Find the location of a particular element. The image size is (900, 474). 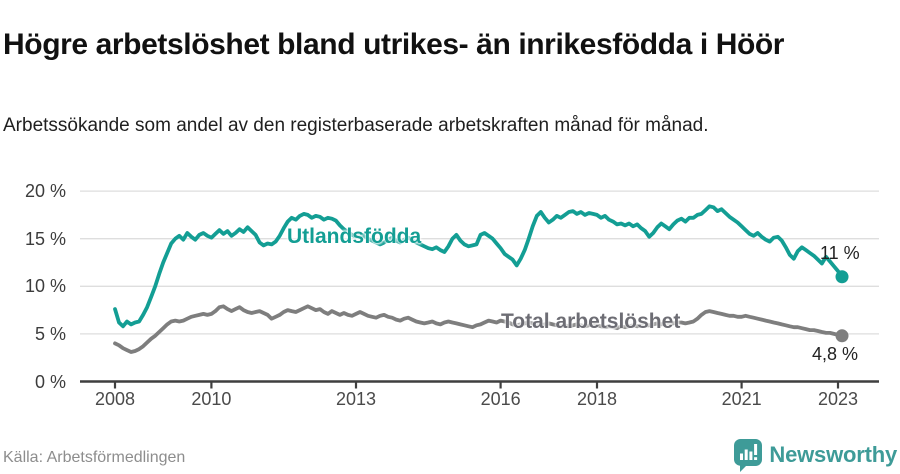

y-axis-label: 0 % is located at coordinates (50, 381).